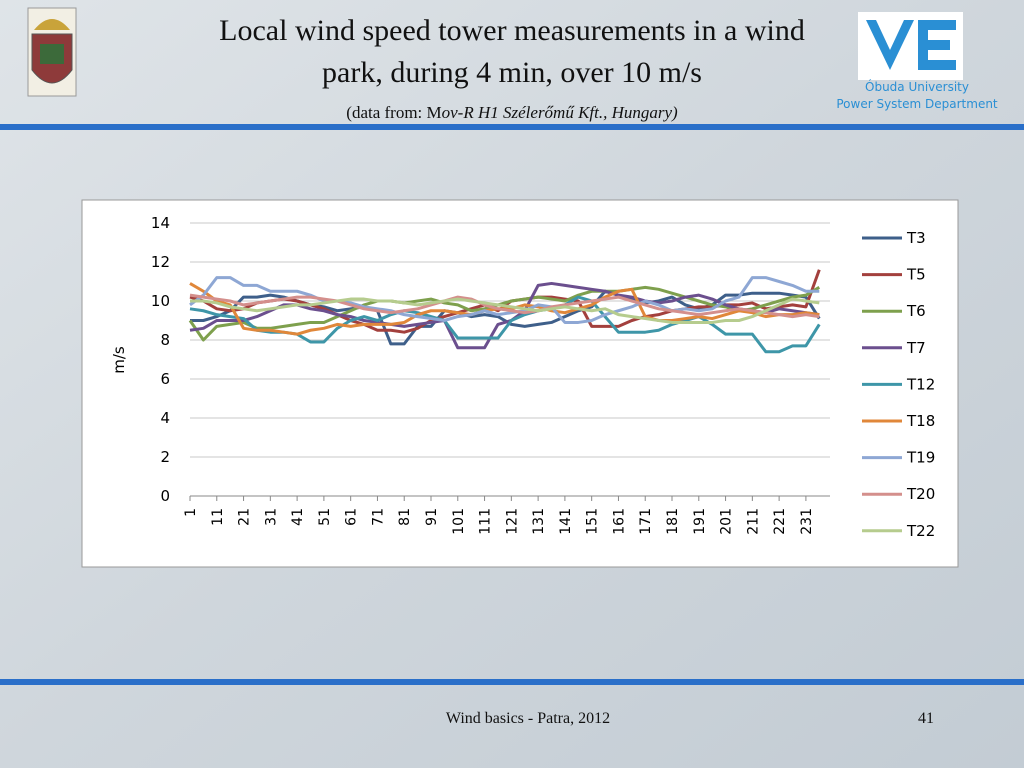 This screenshot has width=1024, height=768. Describe the element at coordinates (160, 223) in the screenshot. I see `y-tick-label: 14` at that location.